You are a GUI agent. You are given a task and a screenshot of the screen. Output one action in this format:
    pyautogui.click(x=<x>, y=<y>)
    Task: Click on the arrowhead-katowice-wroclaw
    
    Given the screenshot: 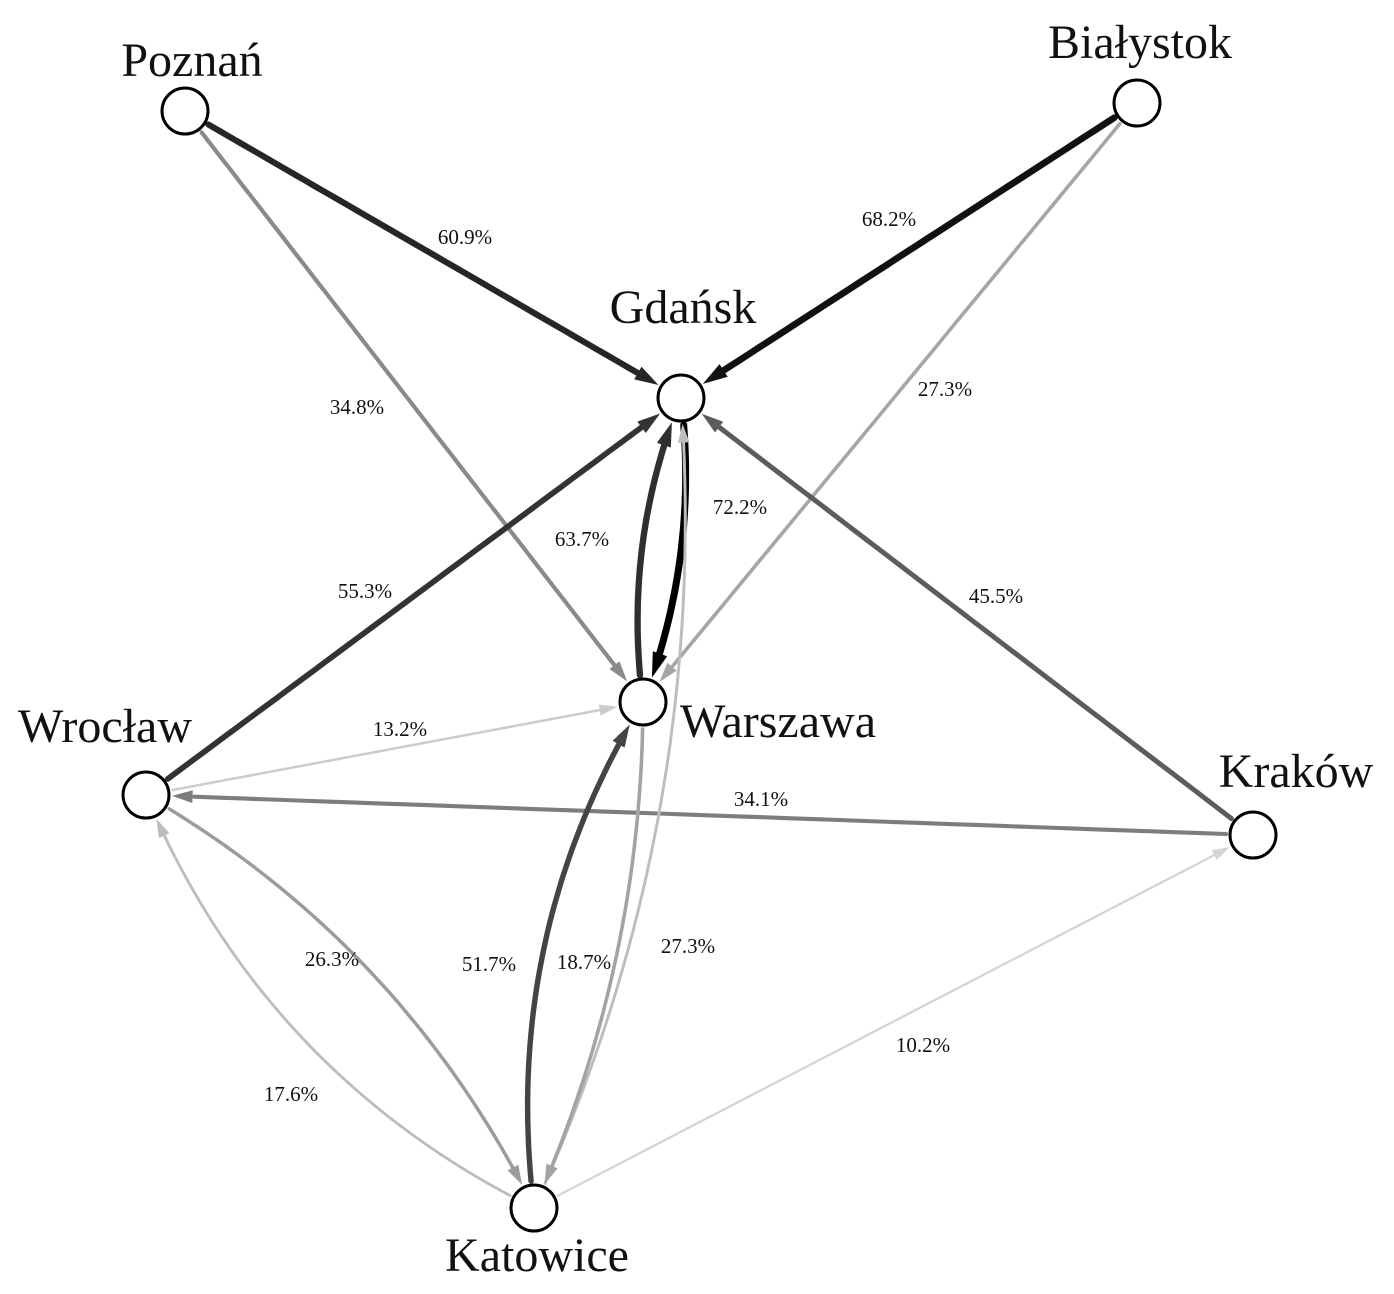 What is the action you would take?
    pyautogui.click(x=163, y=828)
    